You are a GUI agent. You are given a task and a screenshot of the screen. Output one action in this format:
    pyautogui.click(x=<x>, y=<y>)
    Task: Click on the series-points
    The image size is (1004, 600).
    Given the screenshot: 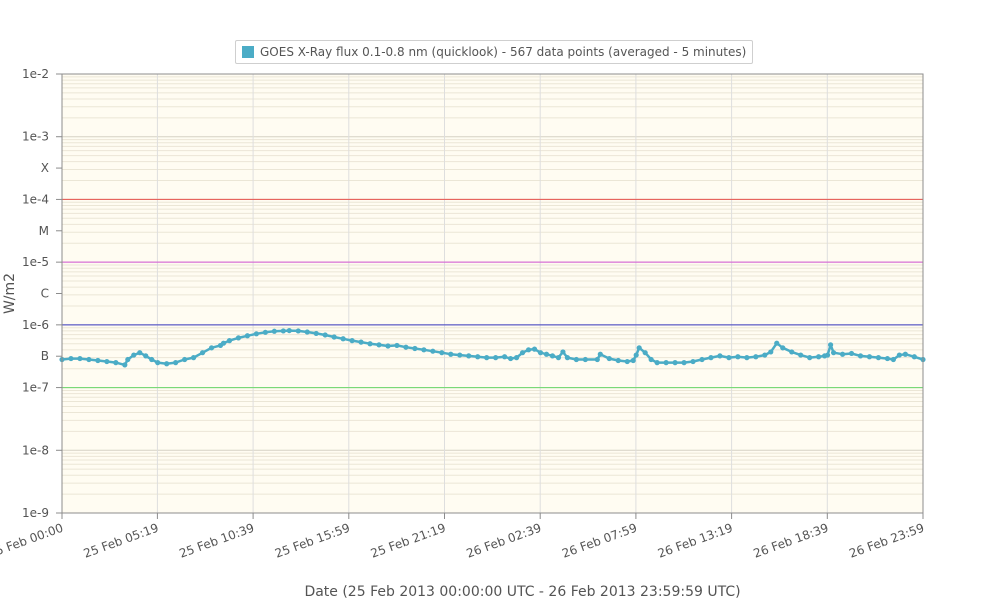 What is the action you would take?
    pyautogui.click(x=492, y=347)
    